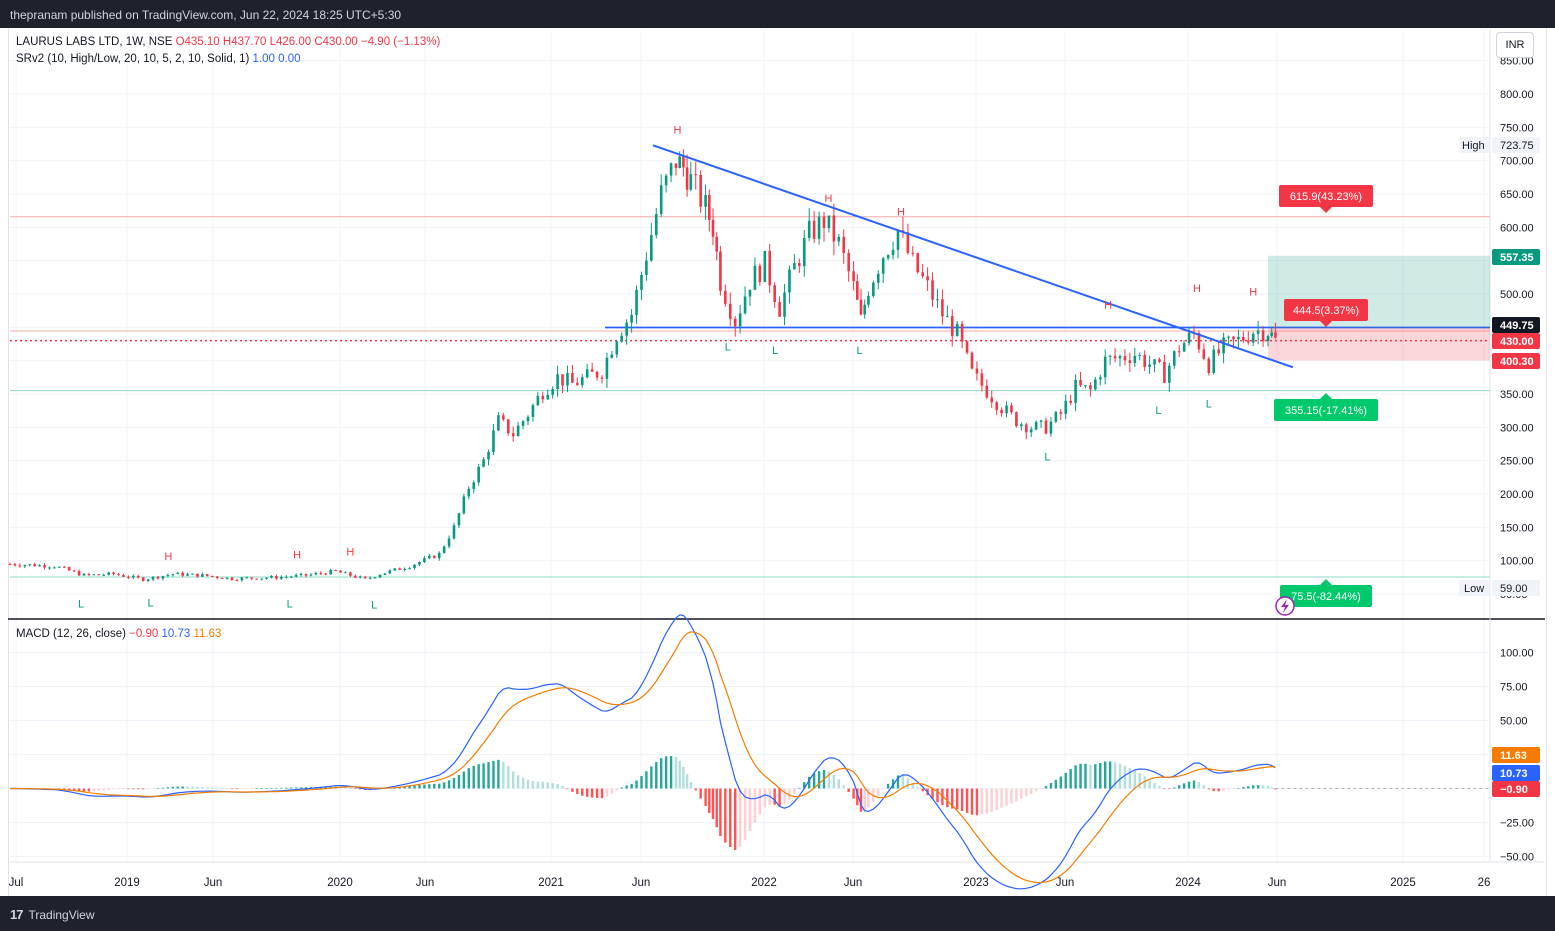  Describe the element at coordinates (1517, 428) in the screenshot. I see `price-tick-label: 300.00` at that location.